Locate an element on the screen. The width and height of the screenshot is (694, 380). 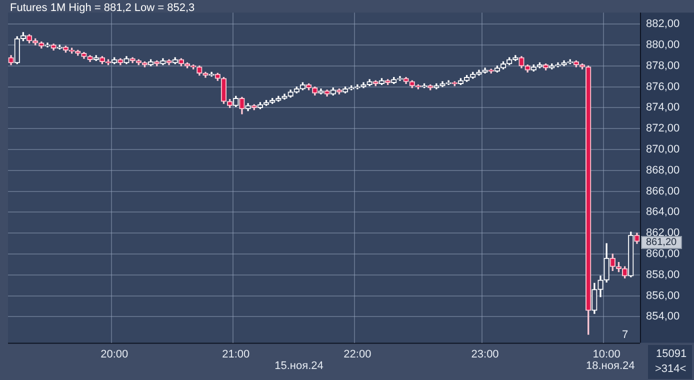
annotation: 7 is located at coordinates (625, 335).